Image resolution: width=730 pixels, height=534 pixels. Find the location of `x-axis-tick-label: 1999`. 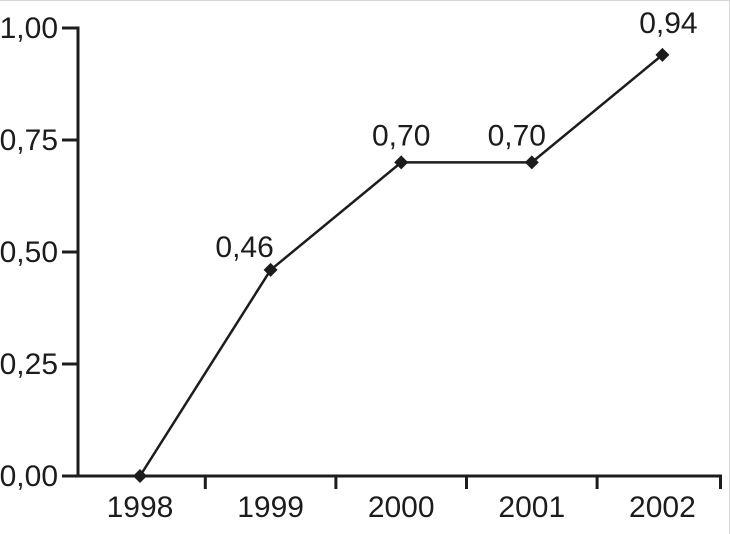

x-axis-tick-label: 1999 is located at coordinates (270, 507).